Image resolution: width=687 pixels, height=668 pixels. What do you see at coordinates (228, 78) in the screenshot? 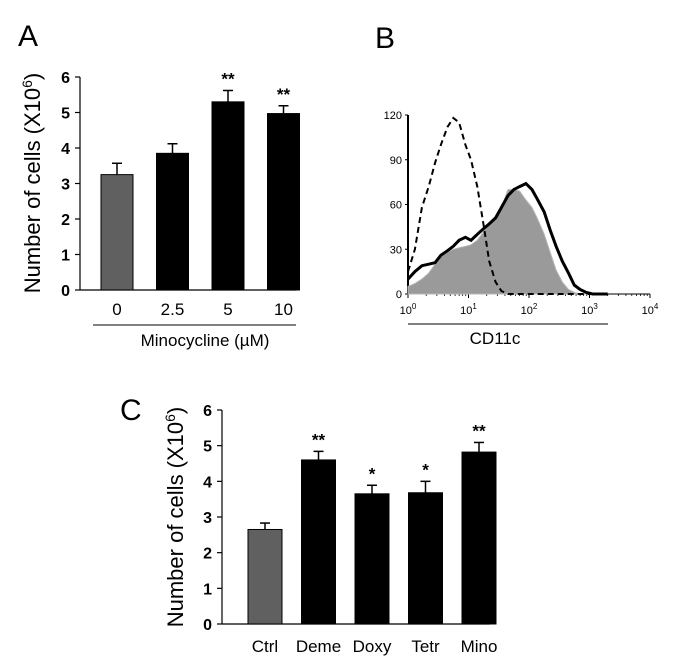
I see `panel-a-sig-2: **` at bounding box center [228, 78].